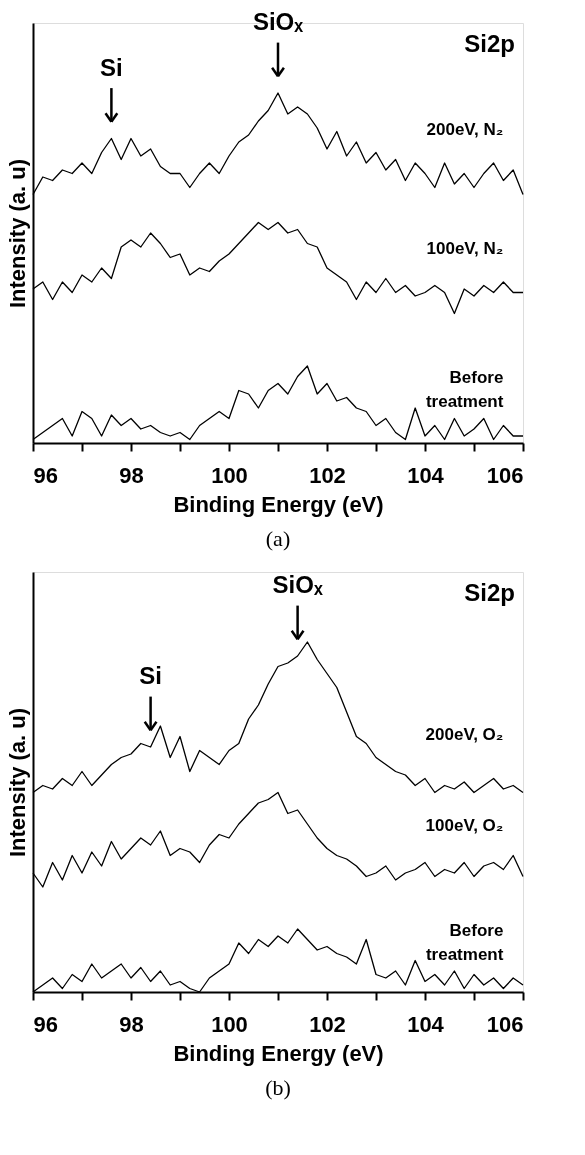 The image size is (585, 1155). Describe the element at coordinates (465, 248) in the screenshot. I see `series-label: 100eV, N₂` at that location.